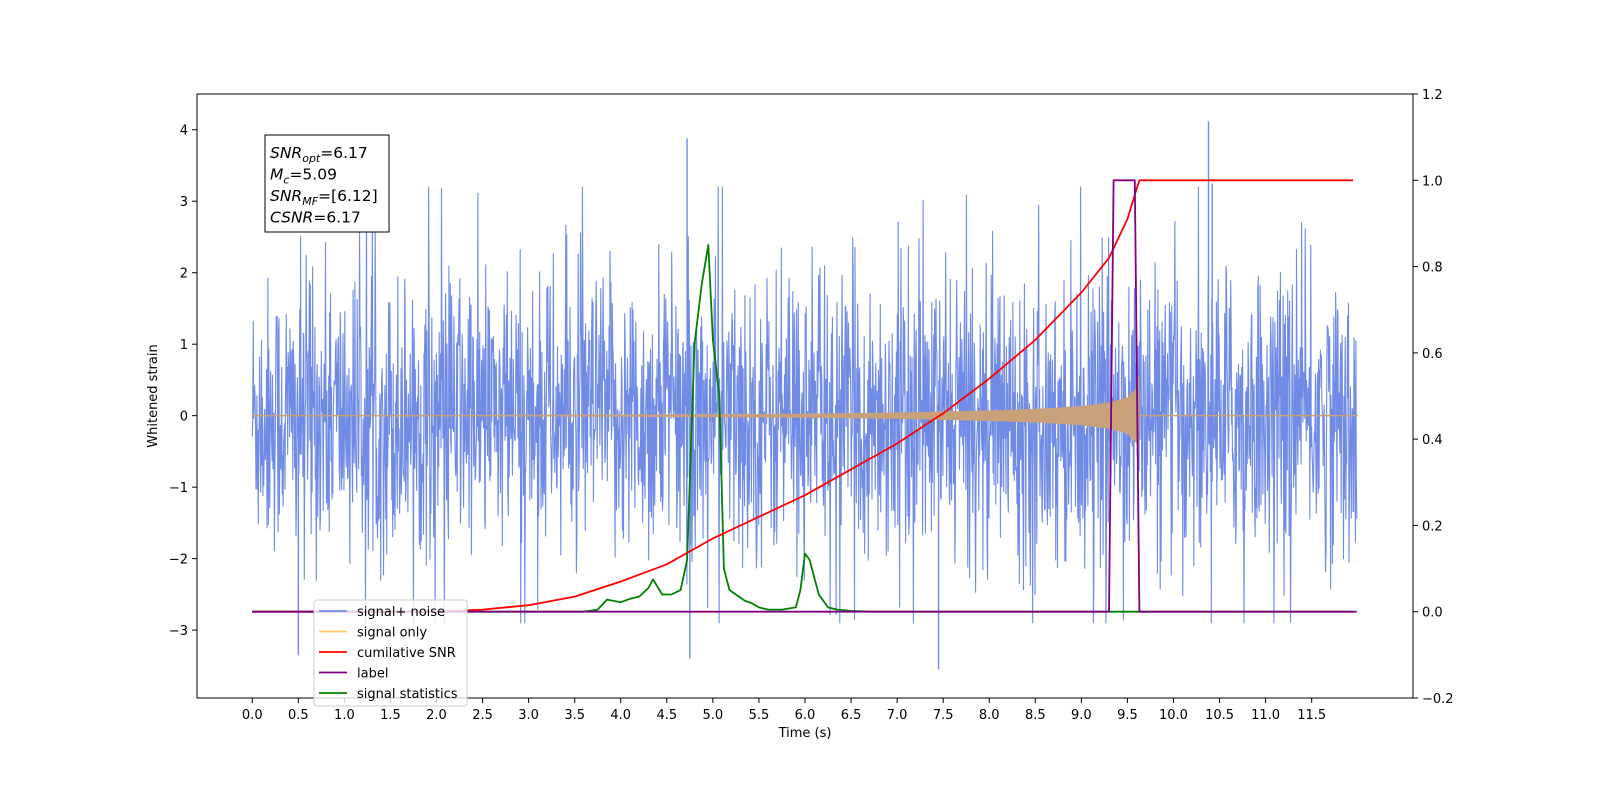  Describe the element at coordinates (1081, 715) in the screenshot. I see `x-tick-label: 9.0` at that location.